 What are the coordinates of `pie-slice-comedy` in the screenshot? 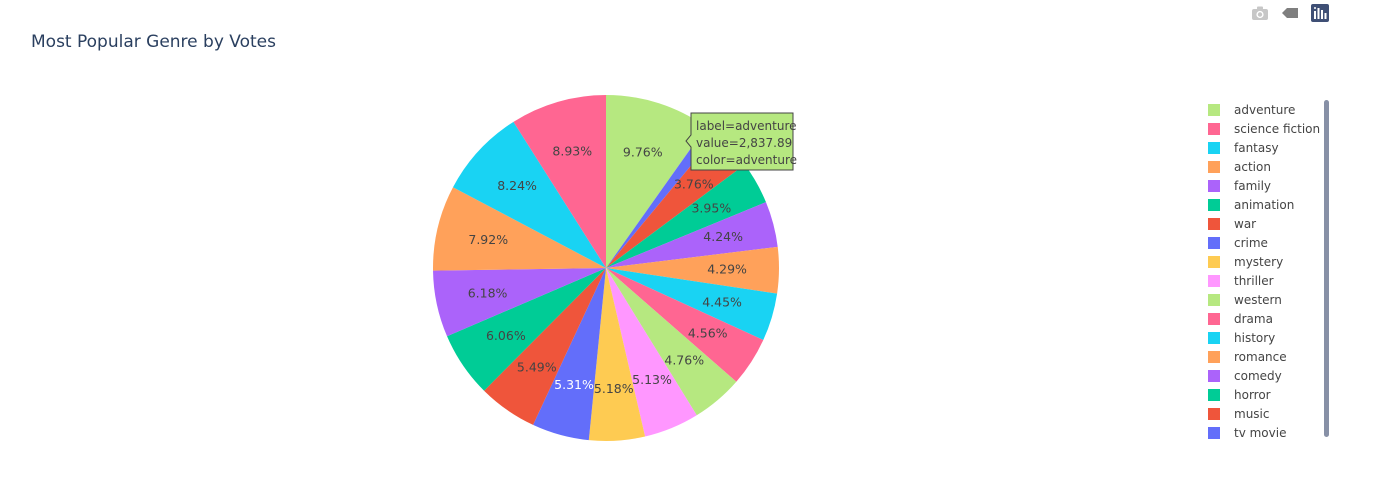 It's located at (692, 235).